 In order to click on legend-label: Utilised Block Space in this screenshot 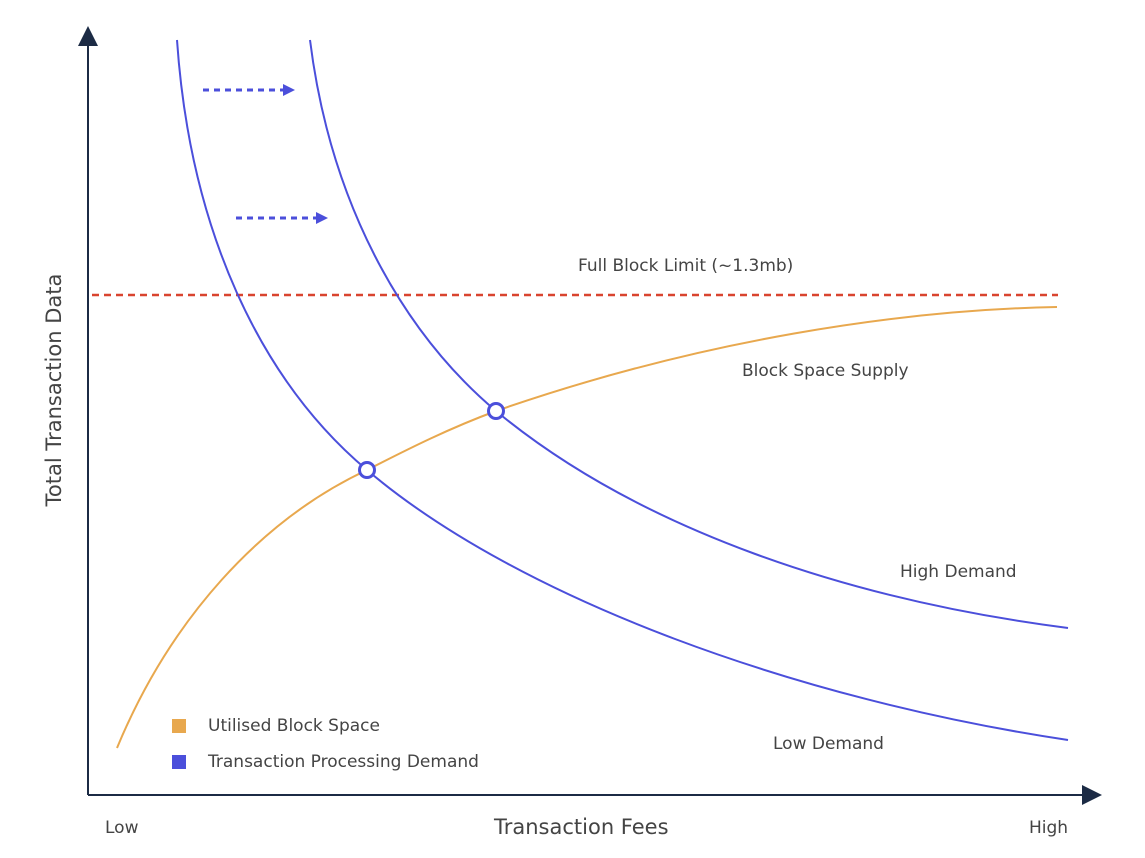, I will do `click(294, 726)`.